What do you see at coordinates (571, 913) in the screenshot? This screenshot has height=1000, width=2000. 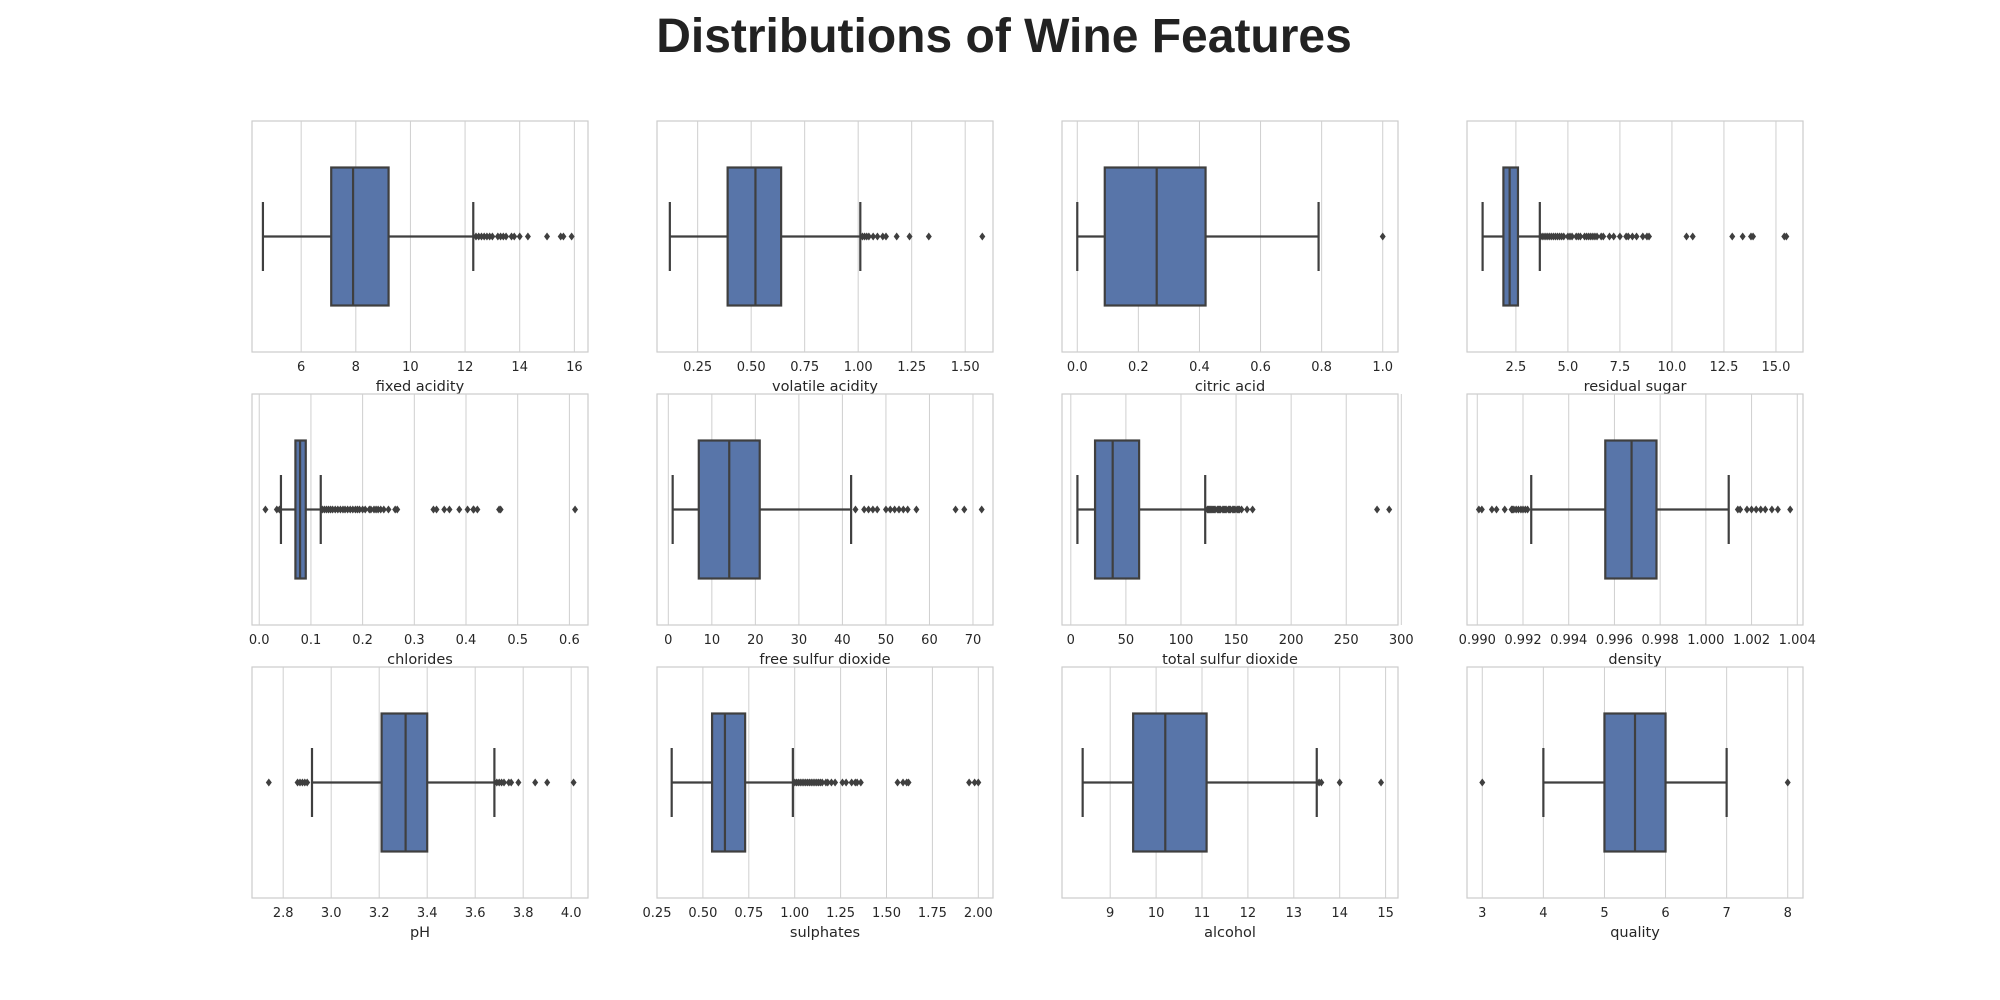 I see `x-tick-label: 4.0` at bounding box center [571, 913].